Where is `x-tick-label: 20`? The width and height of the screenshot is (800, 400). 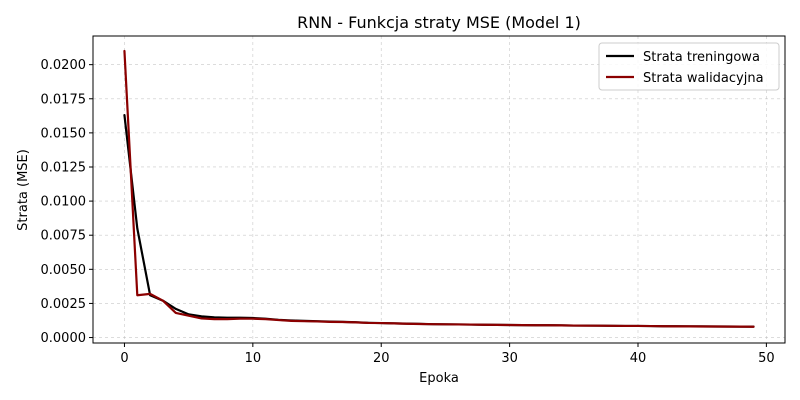
x-tick-label: 20 is located at coordinates (381, 358).